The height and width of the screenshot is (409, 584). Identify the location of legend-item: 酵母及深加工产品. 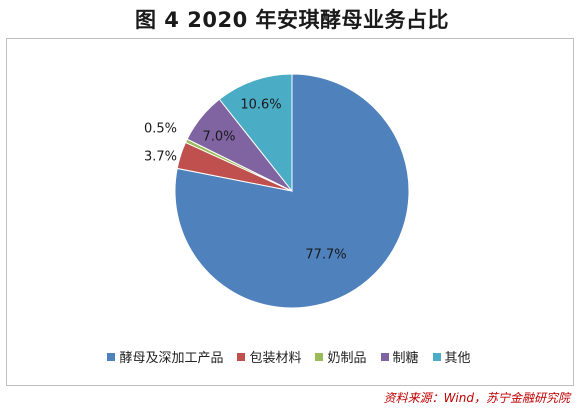
(165, 356).